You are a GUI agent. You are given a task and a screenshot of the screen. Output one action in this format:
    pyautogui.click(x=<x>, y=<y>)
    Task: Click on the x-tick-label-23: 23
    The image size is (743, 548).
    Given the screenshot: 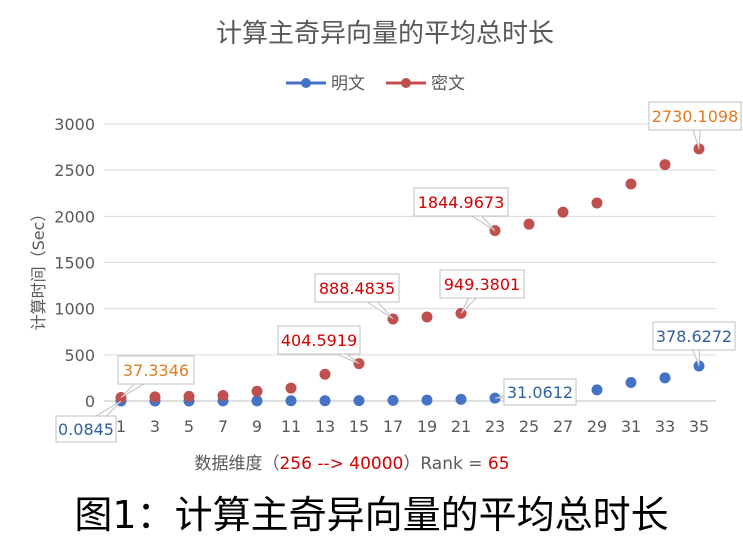 What is the action you would take?
    pyautogui.click(x=495, y=426)
    